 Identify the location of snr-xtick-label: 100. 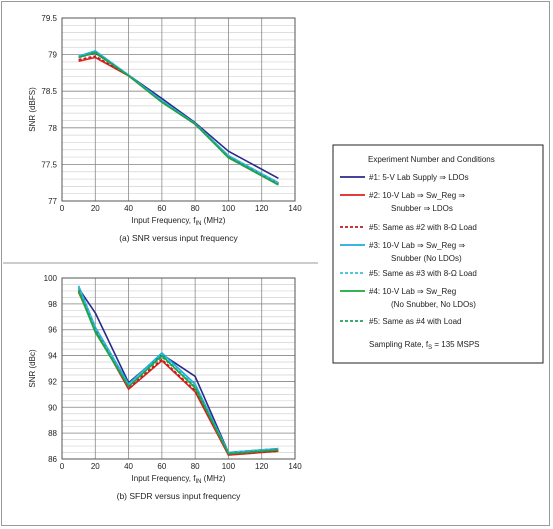
(229, 208).